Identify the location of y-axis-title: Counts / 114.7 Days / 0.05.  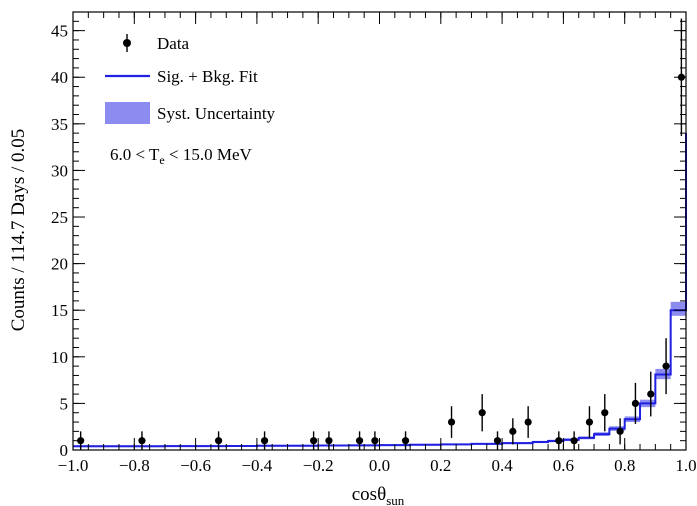
(18, 230).